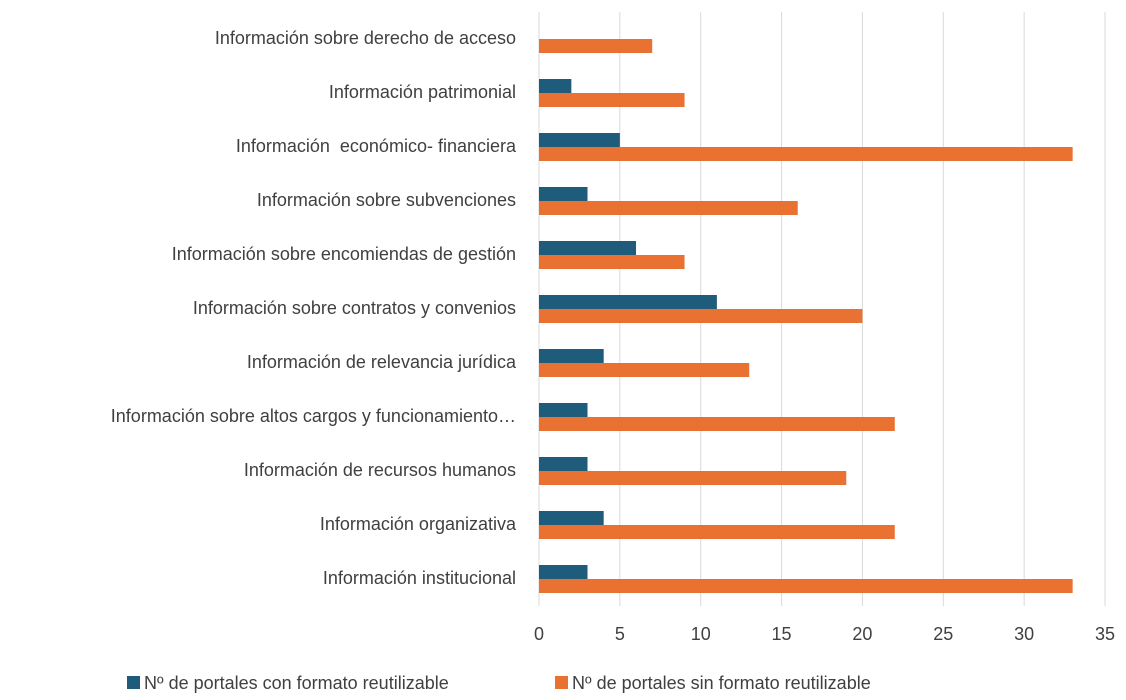 This screenshot has height=700, width=1126. Describe the element at coordinates (380, 470) in the screenshot. I see `y-tick-label: Información de recursos humanos` at that location.